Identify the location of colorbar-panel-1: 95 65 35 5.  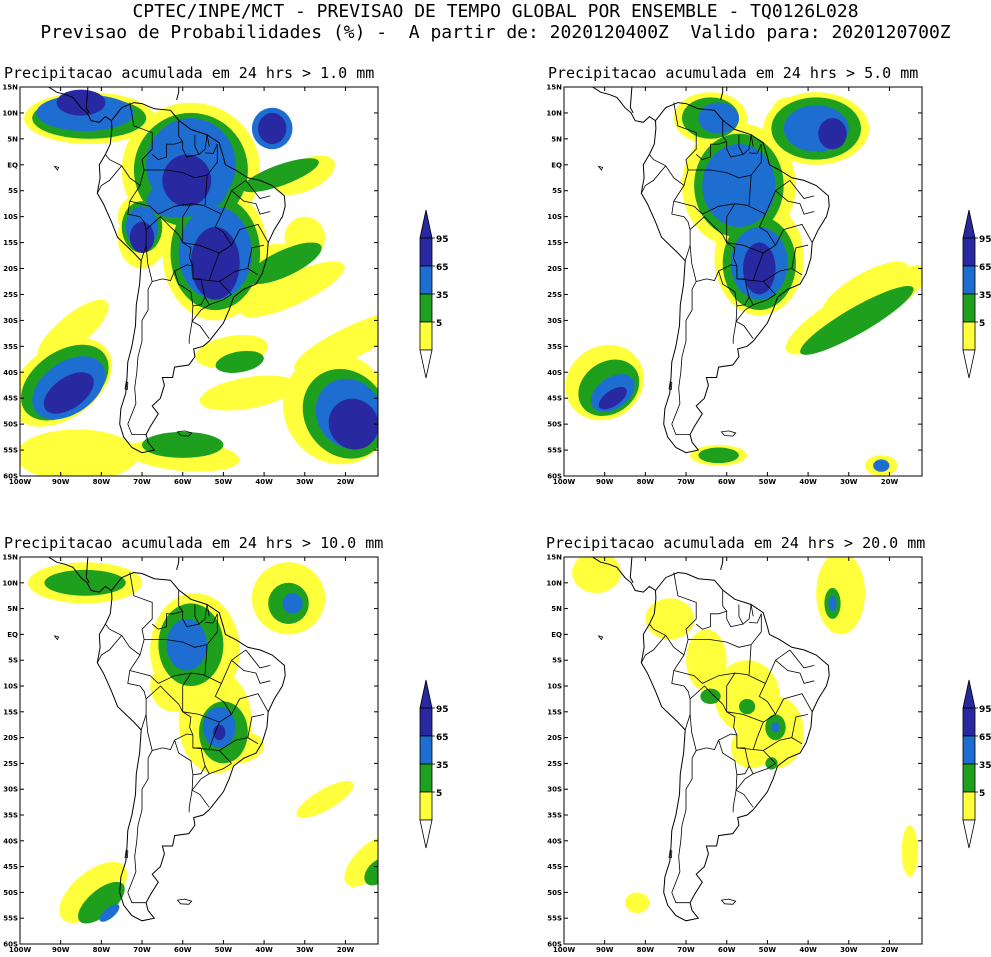
(434, 294).